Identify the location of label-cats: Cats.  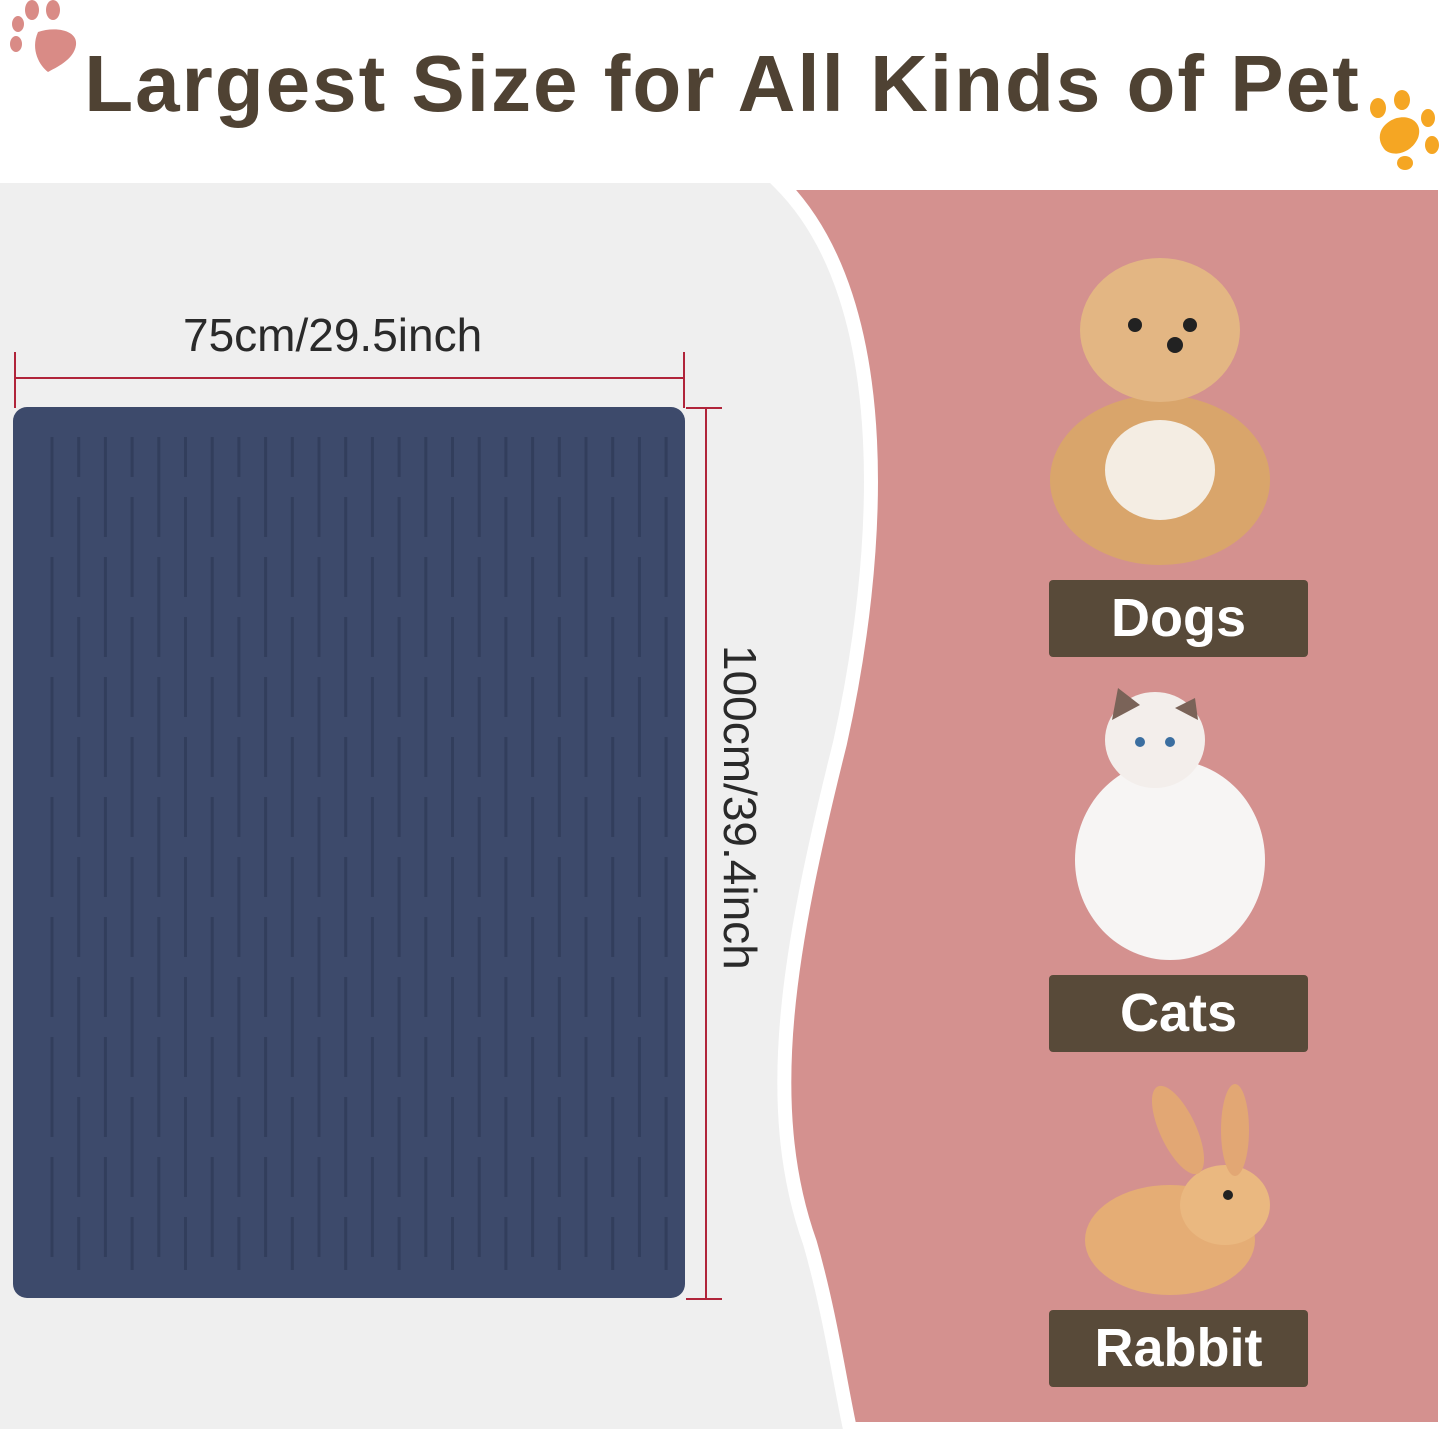
(1178, 1013).